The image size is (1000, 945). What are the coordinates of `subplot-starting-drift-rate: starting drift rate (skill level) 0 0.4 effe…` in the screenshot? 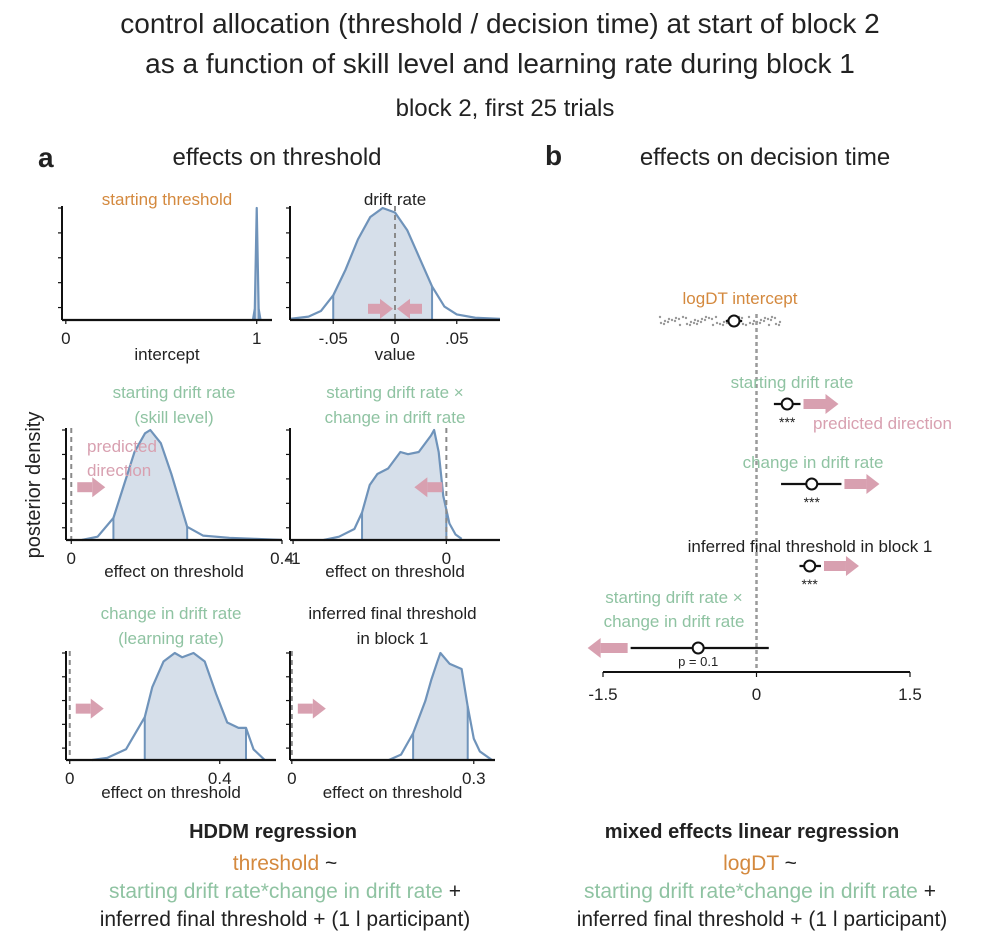 It's located at (178, 482).